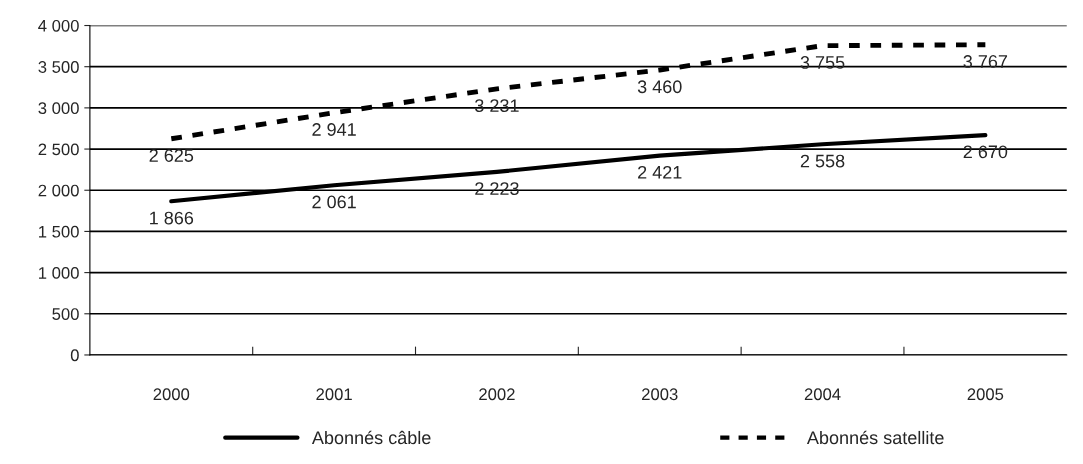 This screenshot has width=1083, height=464. Describe the element at coordinates (334, 129) in the screenshot. I see `data-label: 2 941` at that location.